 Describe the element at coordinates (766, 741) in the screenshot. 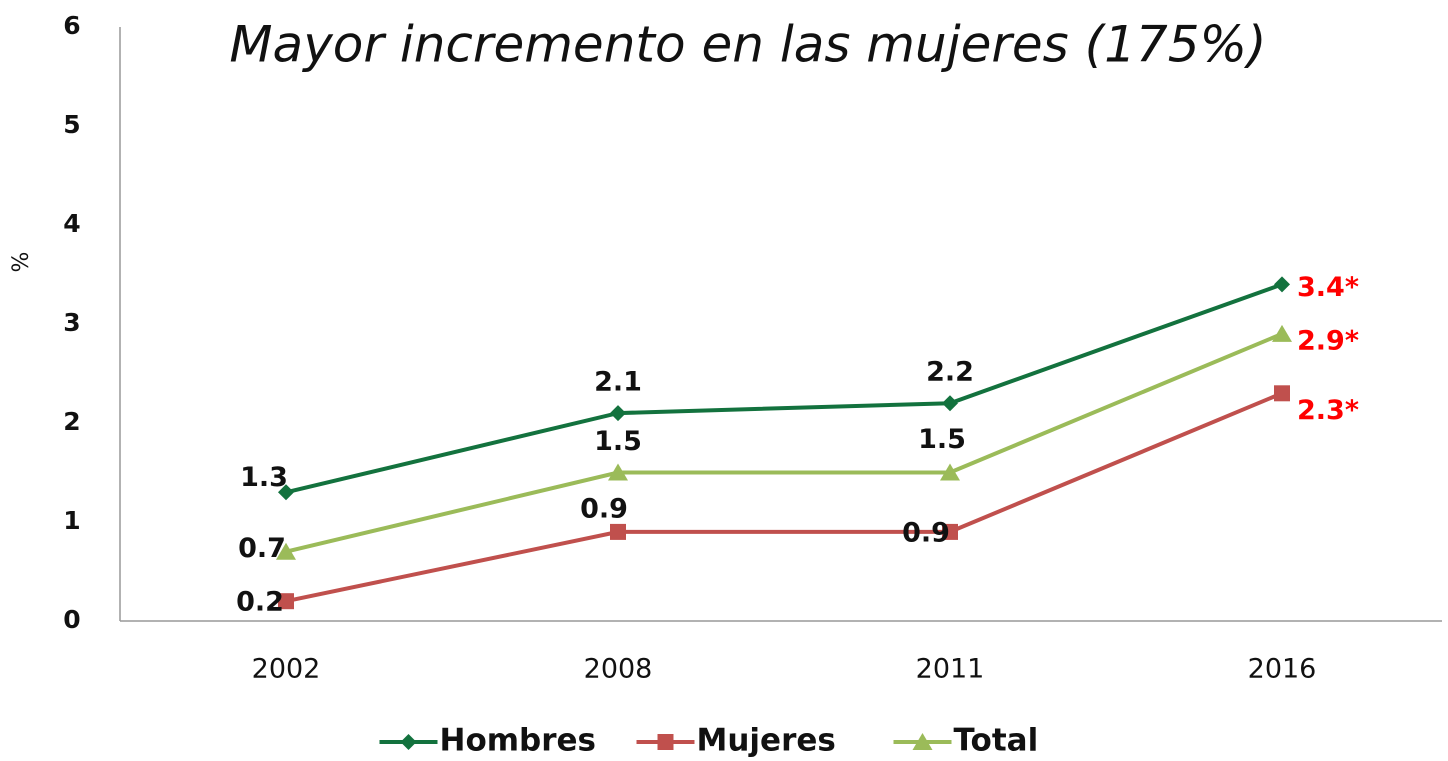

I see `legend-label: Mujeres` at that location.